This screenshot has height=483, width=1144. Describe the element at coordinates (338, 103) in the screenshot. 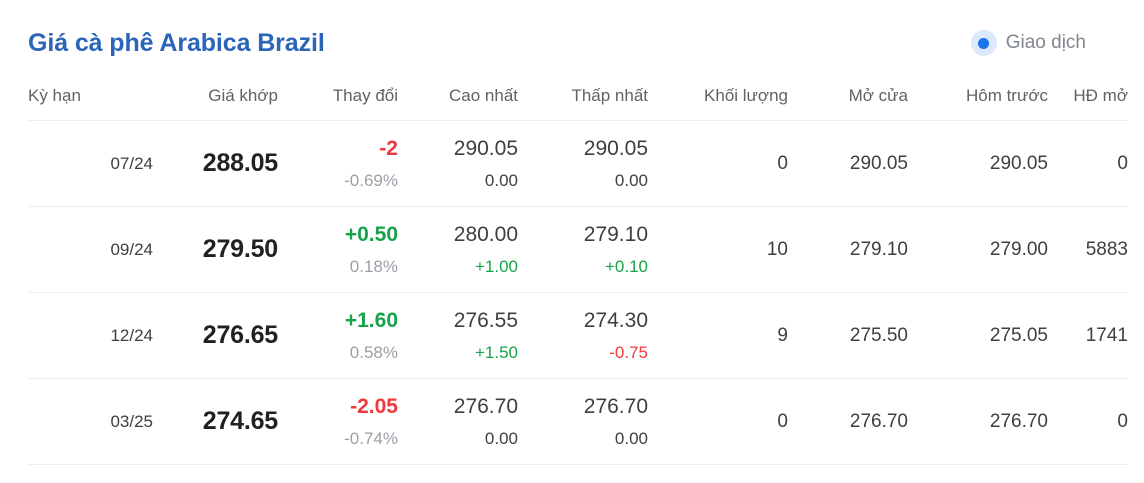

I see `column-header-change: Thay đổi` at that location.